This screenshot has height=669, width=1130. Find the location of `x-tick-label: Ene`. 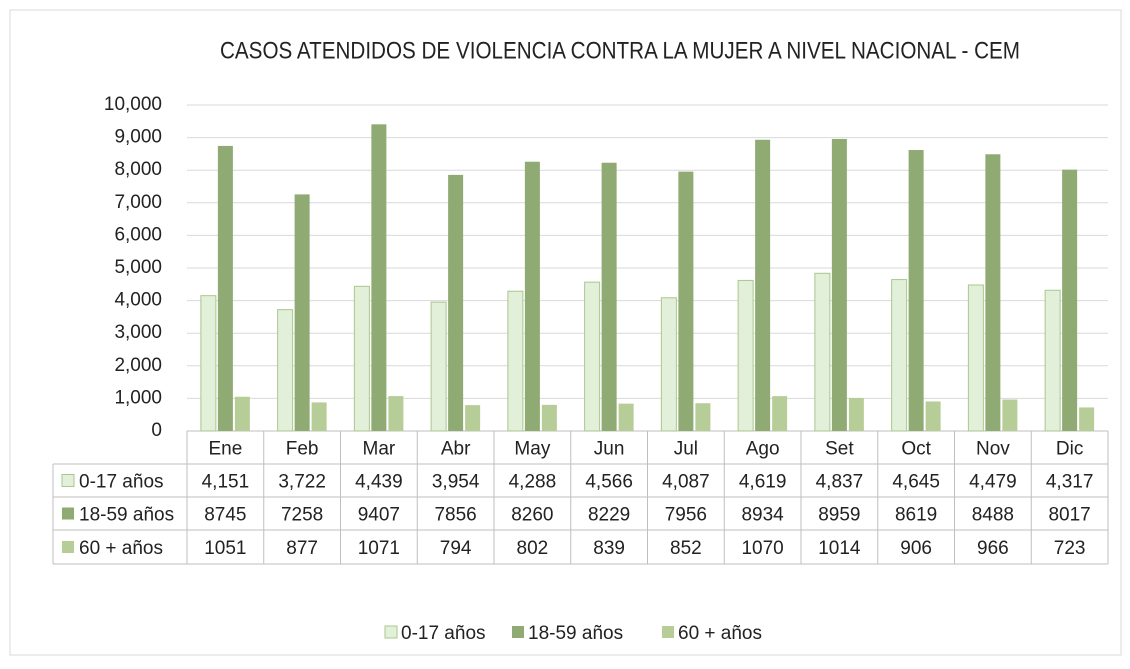

x-tick-label: Ene is located at coordinates (225, 449).